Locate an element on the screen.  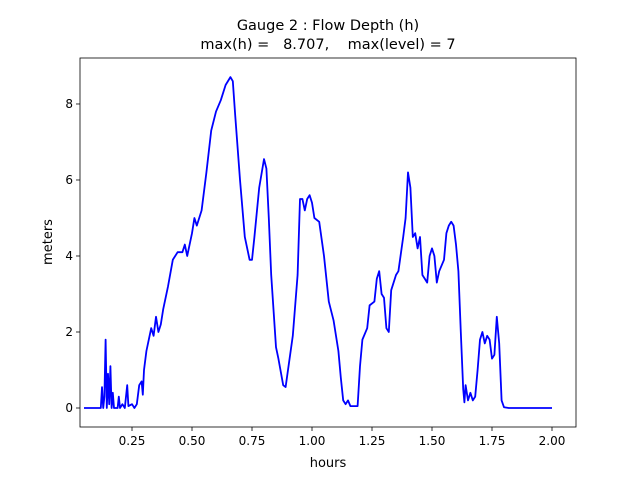
x-tick-label: 1.50 is located at coordinates (432, 441).